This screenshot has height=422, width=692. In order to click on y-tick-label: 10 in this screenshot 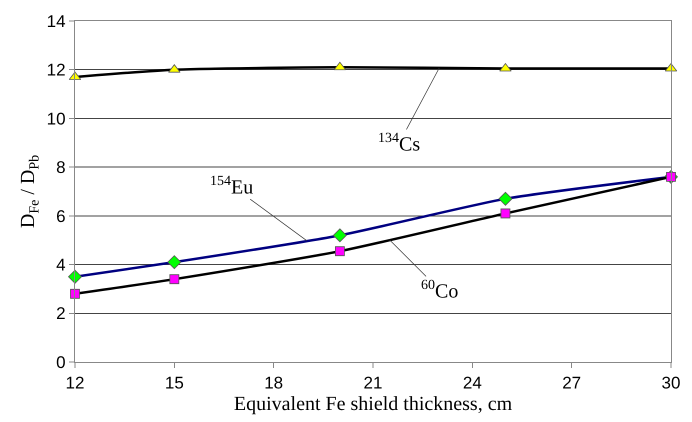, I will do `click(56, 118)`.